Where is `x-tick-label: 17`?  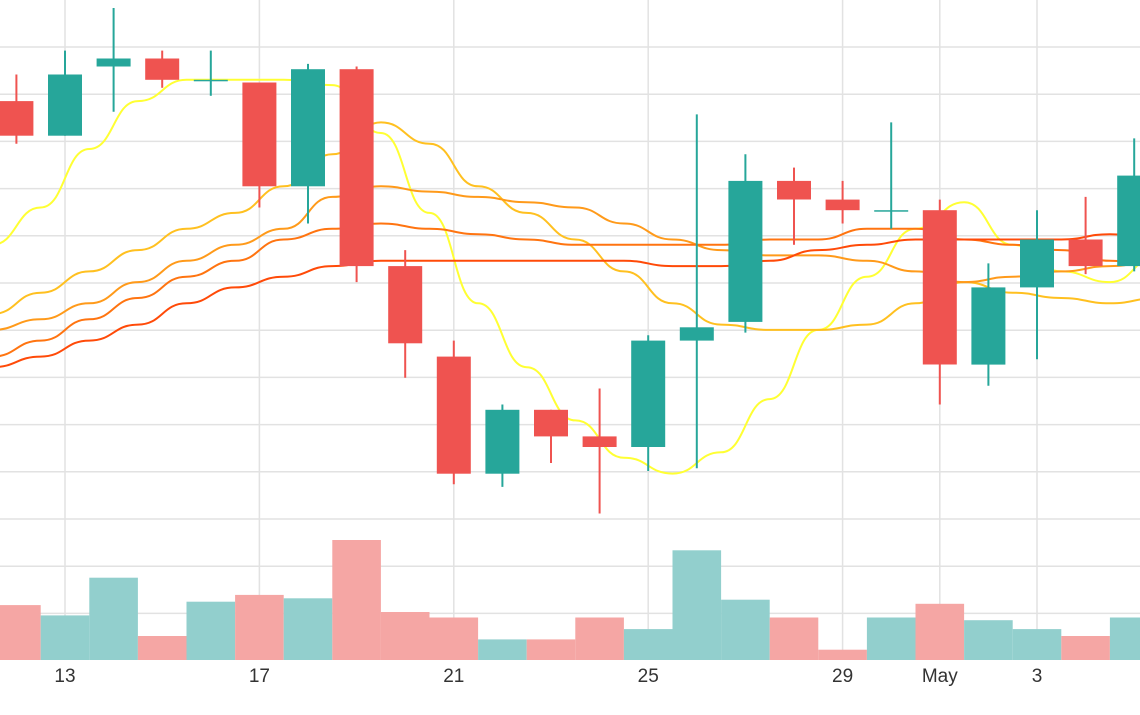
x-tick-label: 17 is located at coordinates (259, 676).